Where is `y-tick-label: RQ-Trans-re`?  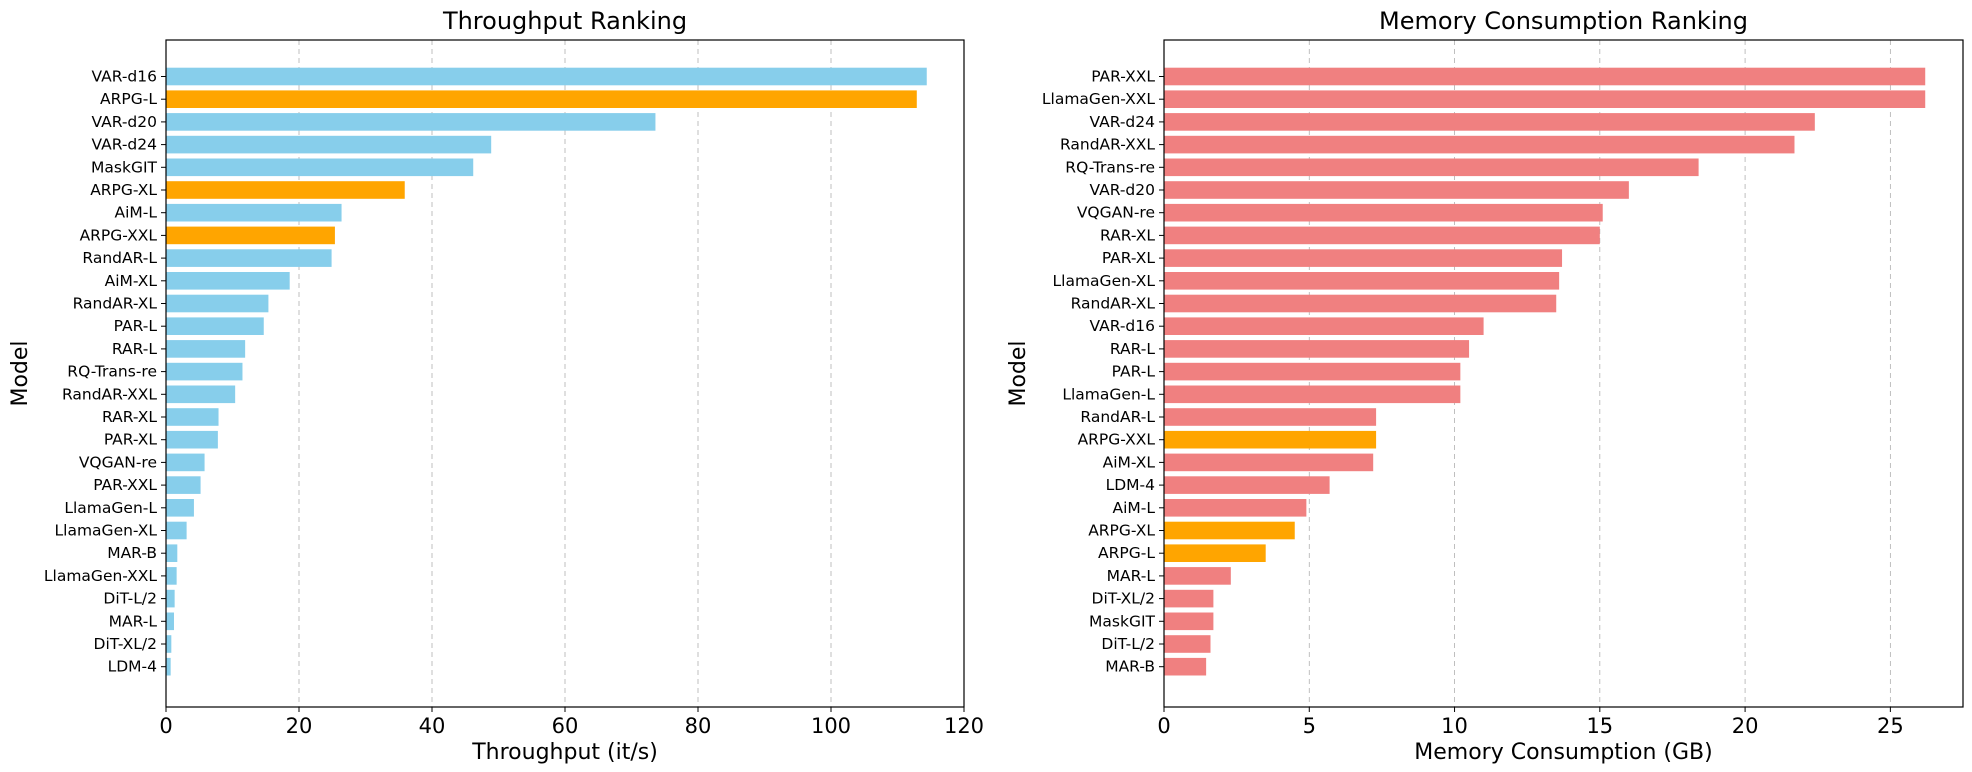
y-tick-label: RQ-Trans-re is located at coordinates (1110, 167).